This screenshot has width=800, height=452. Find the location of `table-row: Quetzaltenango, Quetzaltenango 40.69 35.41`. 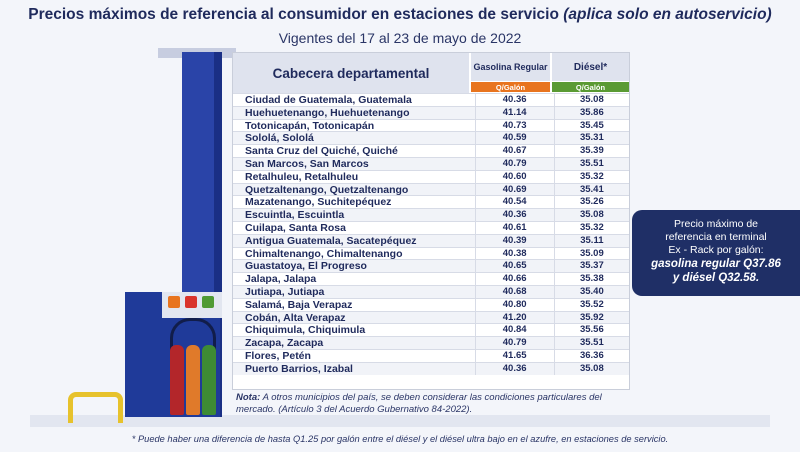

table-row: Quetzaltenango, Quetzaltenango 40.69 35.41 is located at coordinates (431, 189).